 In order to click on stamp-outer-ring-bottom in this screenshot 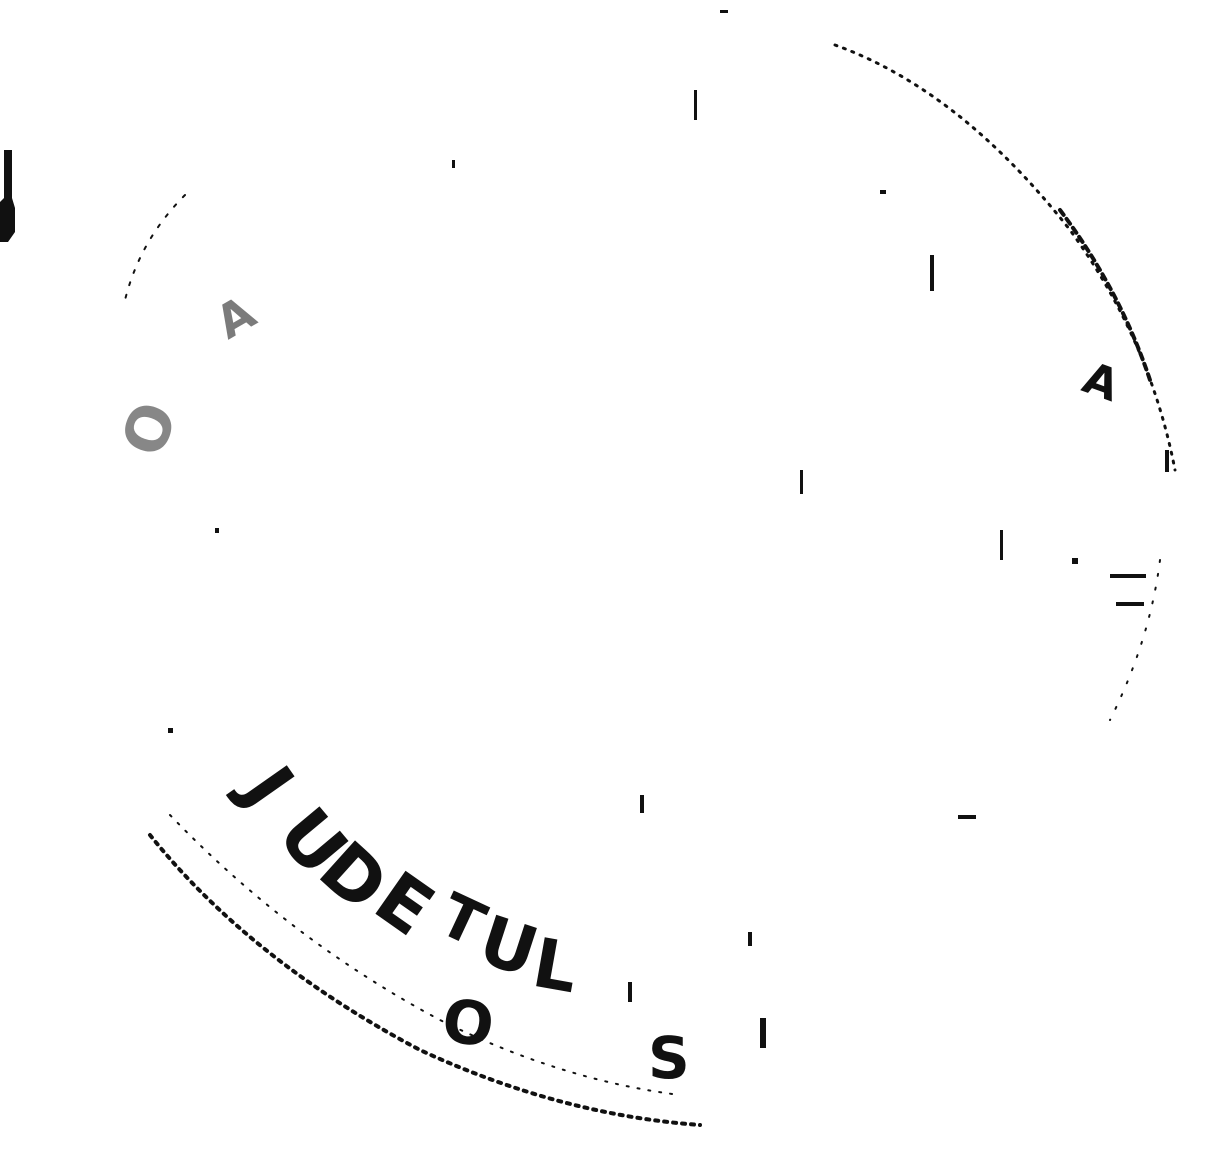, I will do `click(425, 980)`.